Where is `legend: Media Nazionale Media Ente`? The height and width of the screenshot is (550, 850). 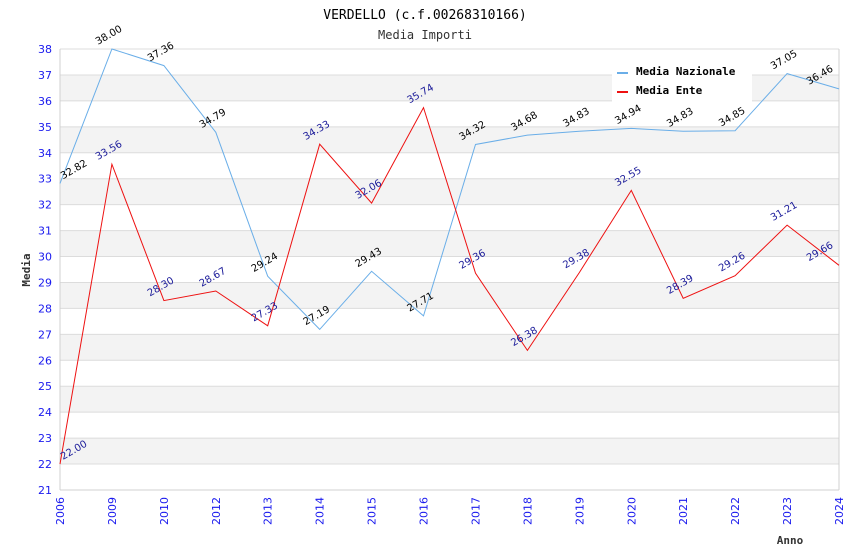
legend: Media Nazionale Media Ente is located at coordinates (682, 80).